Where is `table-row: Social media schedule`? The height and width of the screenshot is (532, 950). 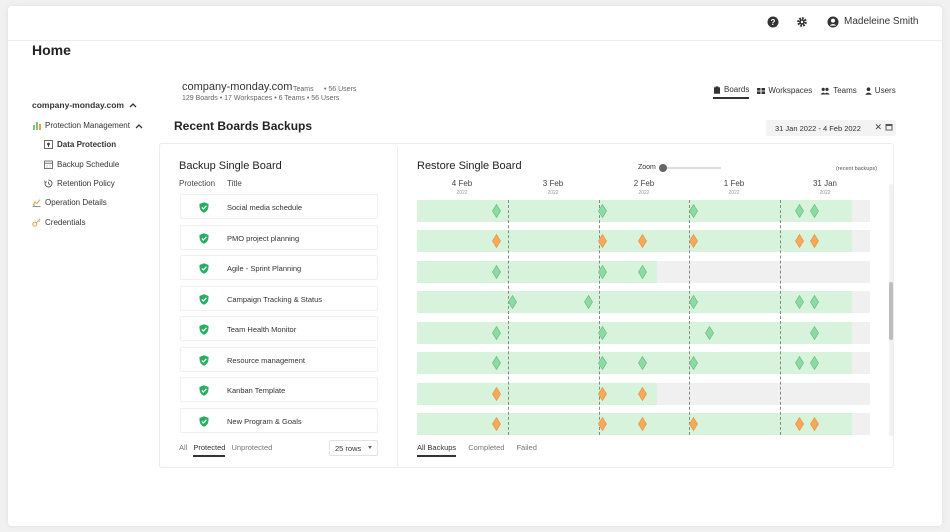 table-row: Social media schedule is located at coordinates (279, 206).